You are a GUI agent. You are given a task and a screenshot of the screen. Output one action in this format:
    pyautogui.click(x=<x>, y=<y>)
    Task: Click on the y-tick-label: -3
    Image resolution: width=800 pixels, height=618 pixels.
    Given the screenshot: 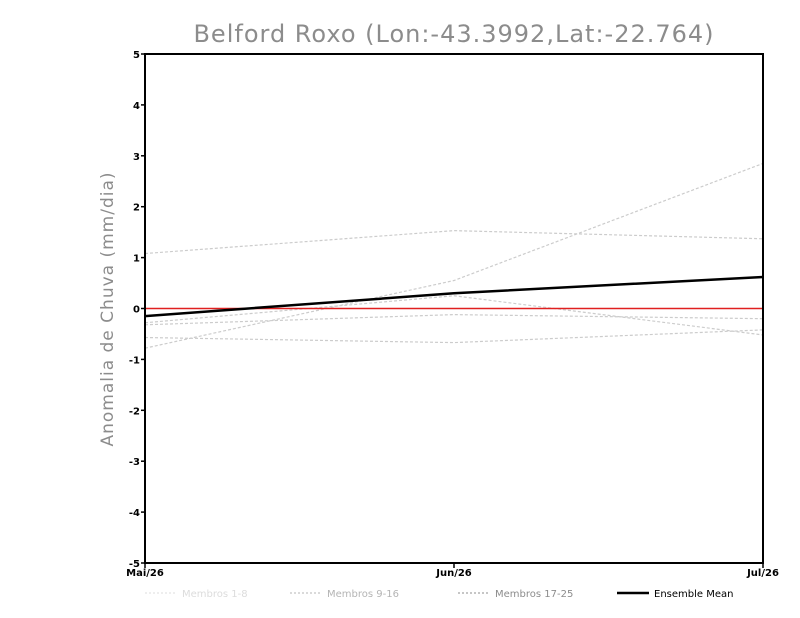 What is the action you would take?
    pyautogui.click(x=134, y=462)
    